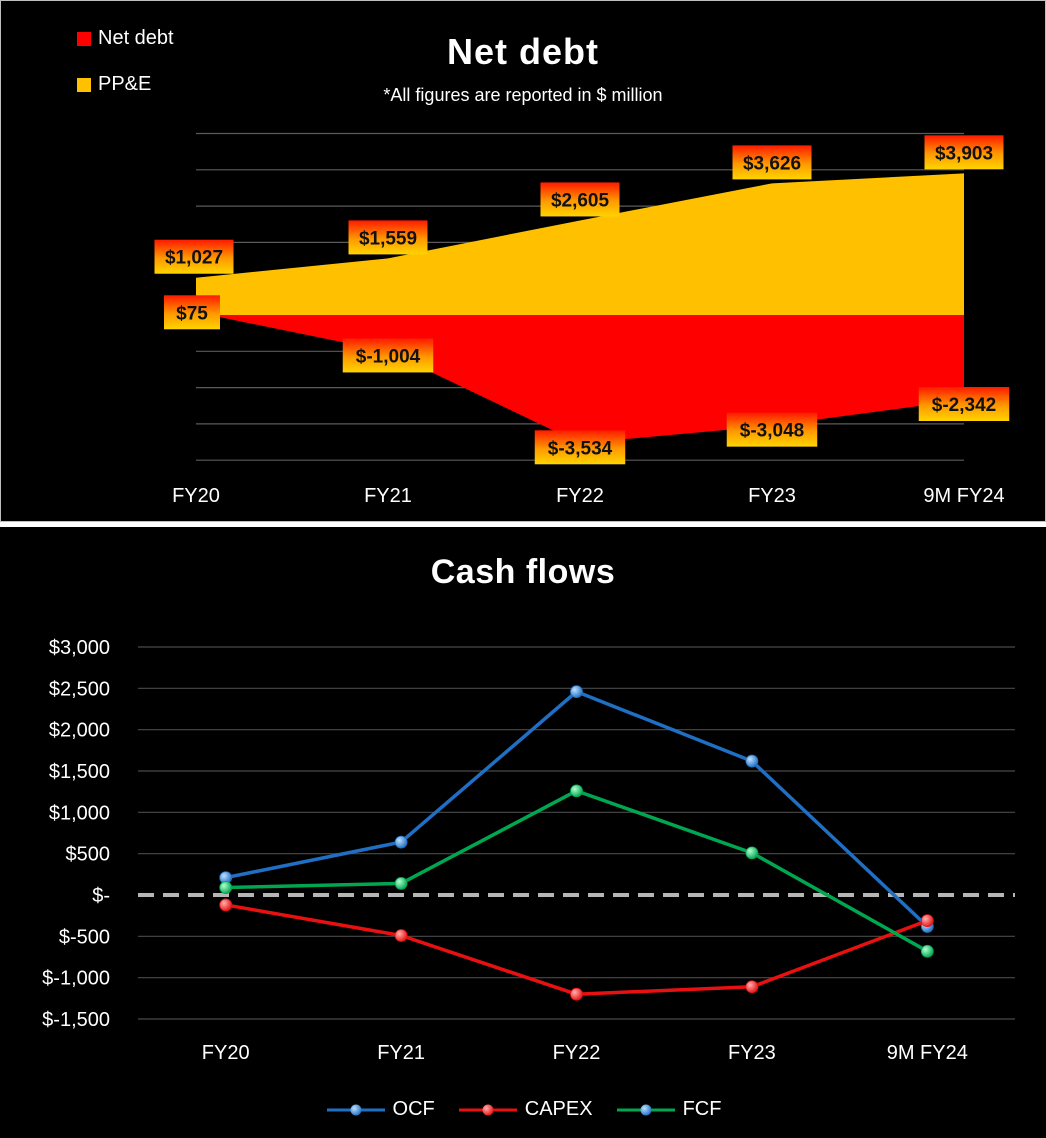  Describe the element at coordinates (79, 689) in the screenshot. I see `y-tick-label: $2,500` at that location.